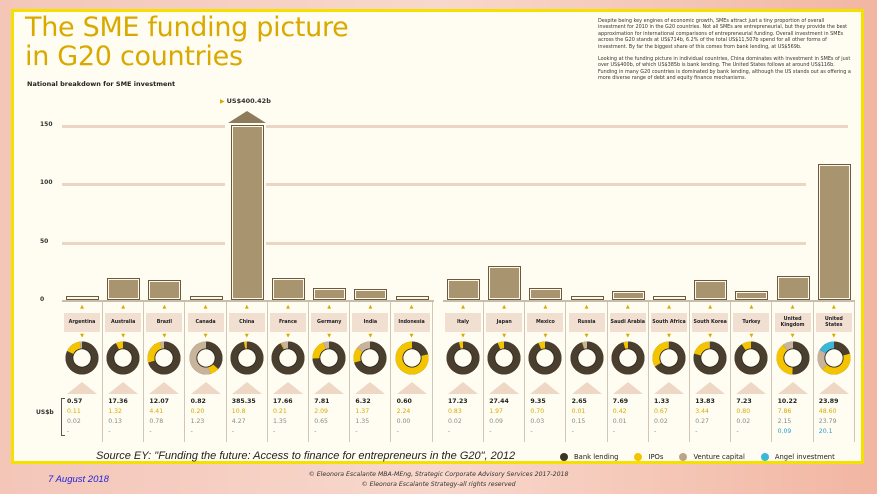  I want to click on value-list: 10.22 7.86 2.15 0.09, so click(788, 417).